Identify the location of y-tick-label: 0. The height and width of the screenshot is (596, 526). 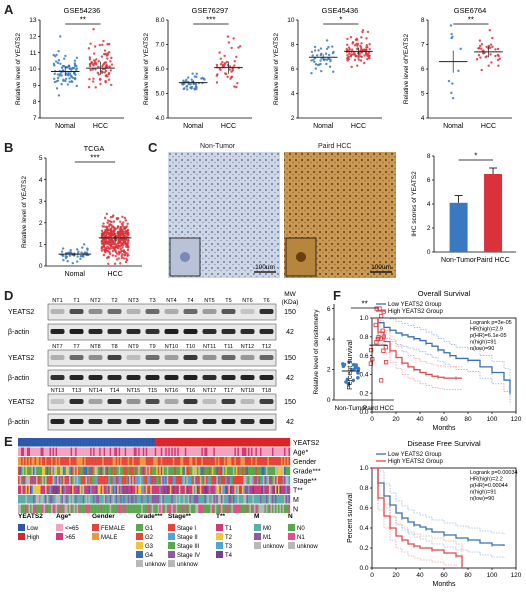
(329, 400).